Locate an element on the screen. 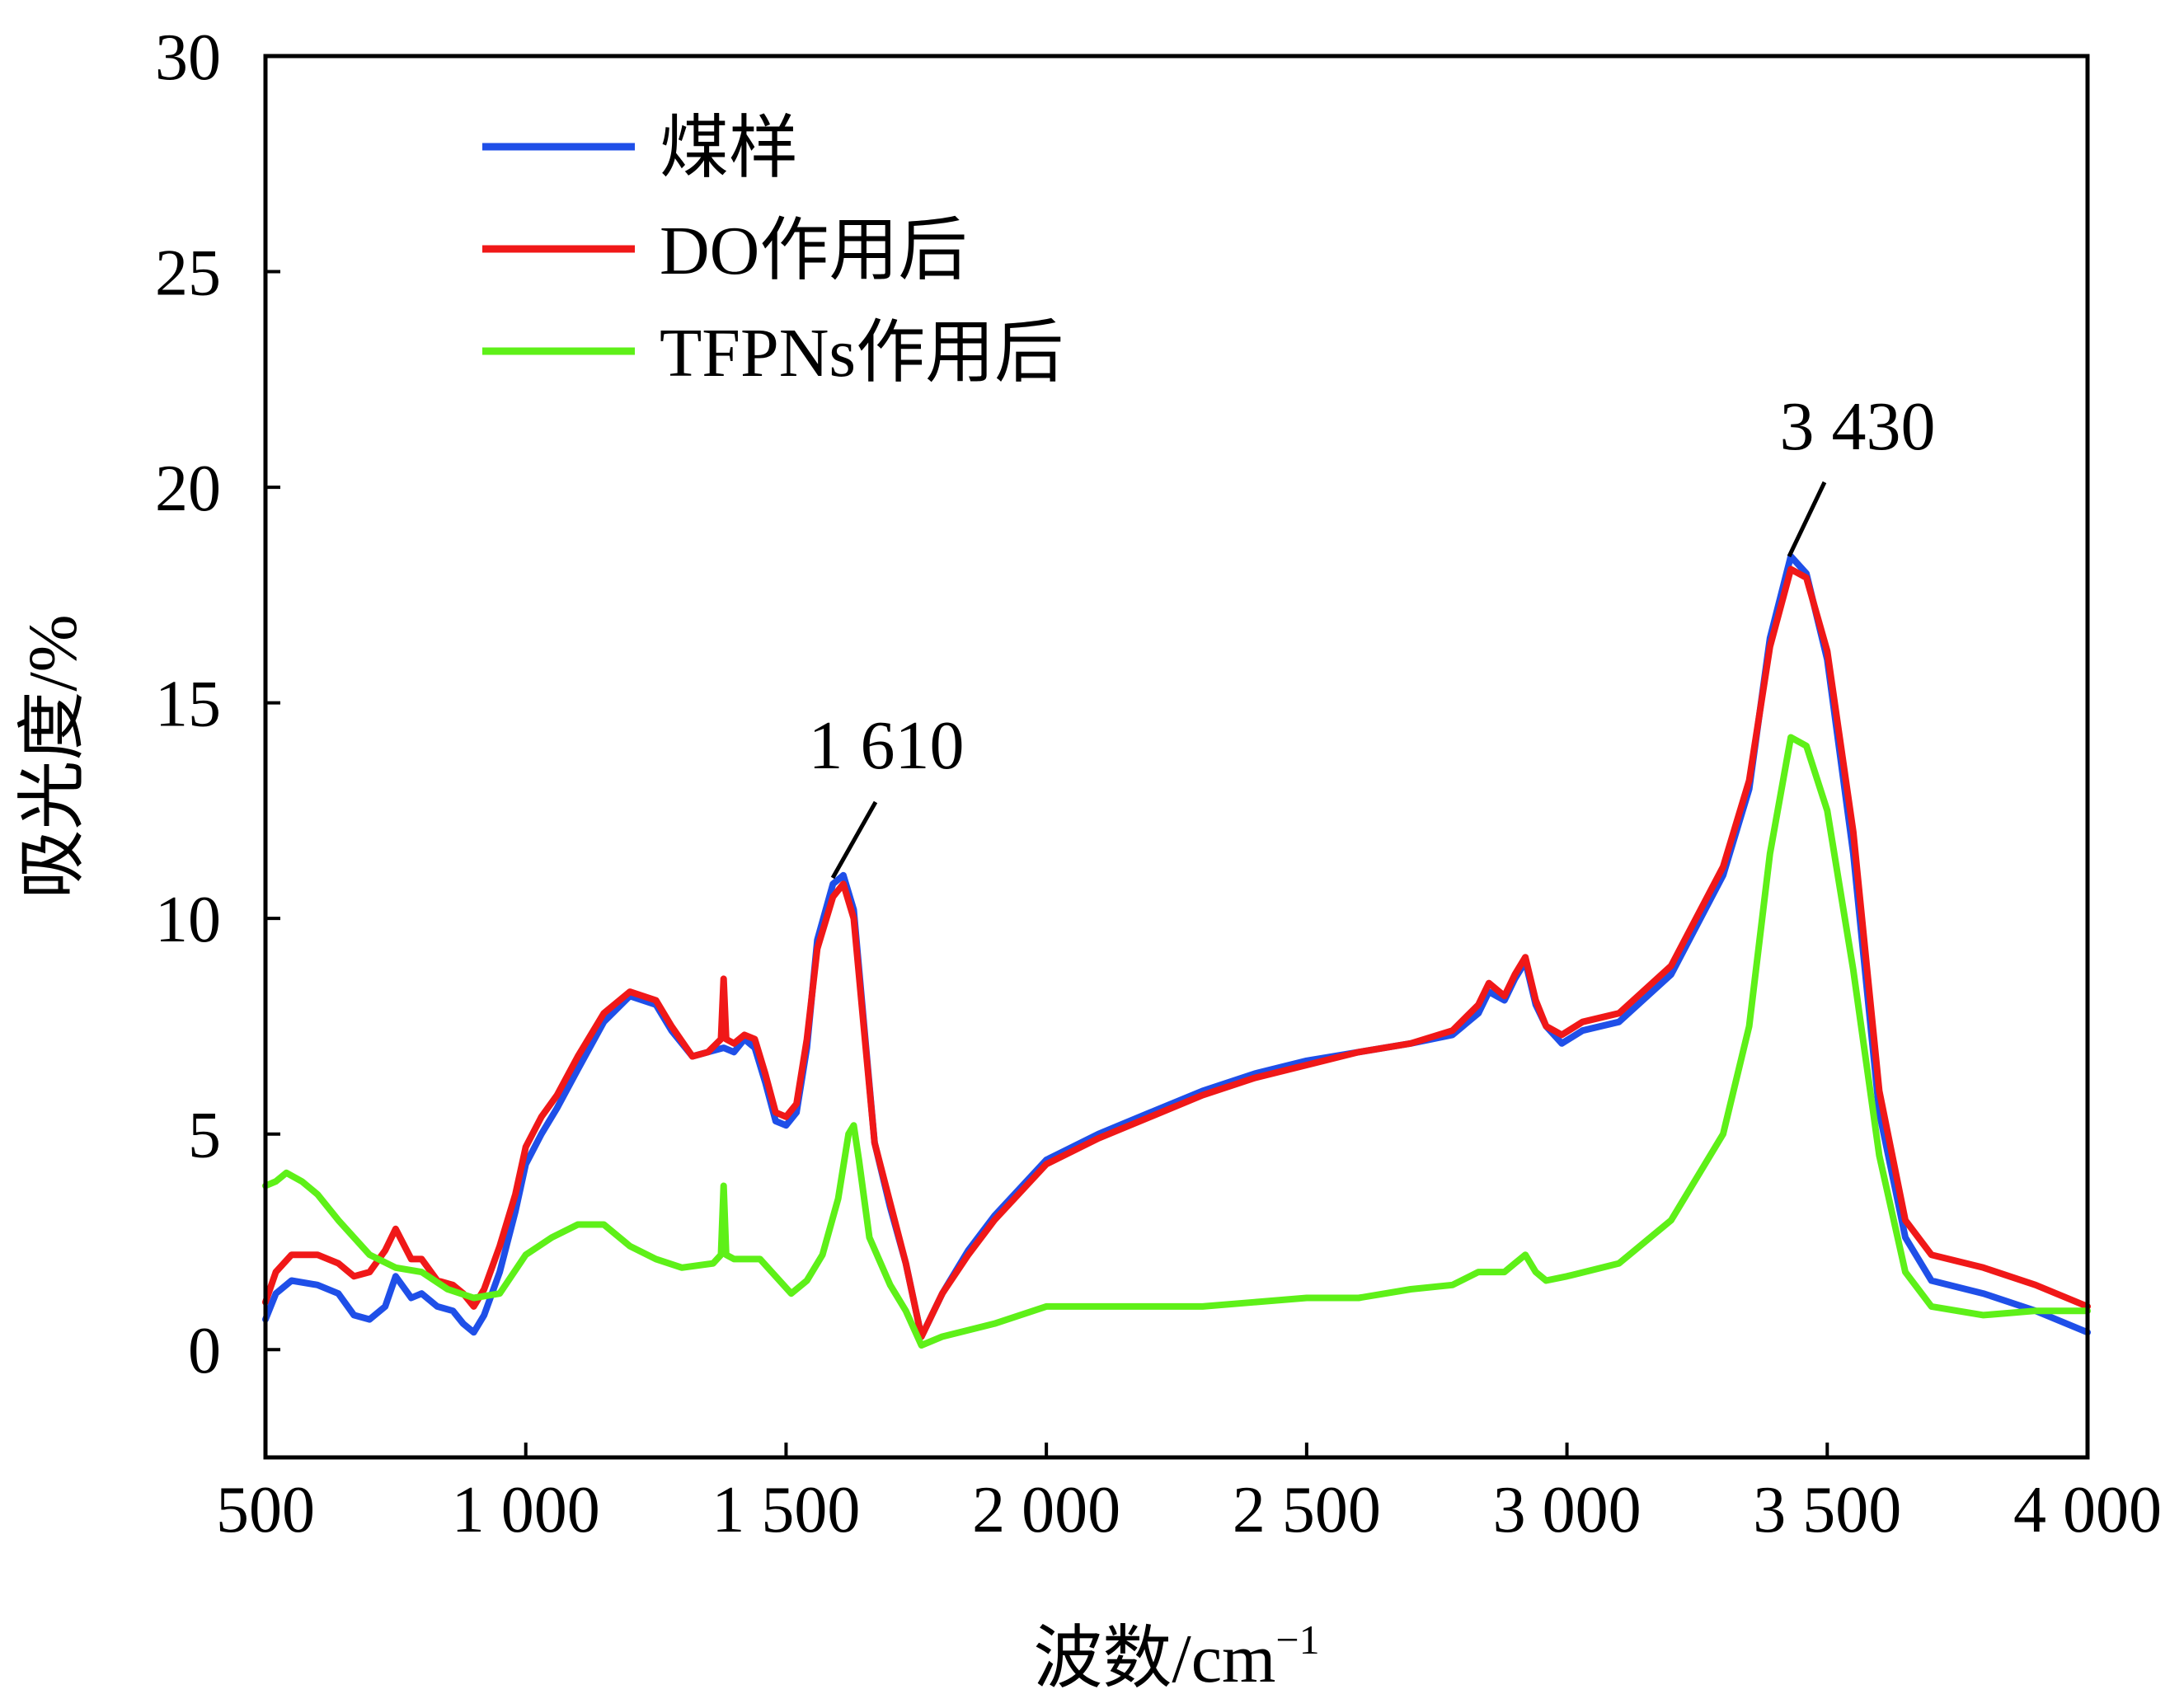 The height and width of the screenshot is (1708, 2184). peak-annotations: 1 610 3 430 is located at coordinates (1372, 634).